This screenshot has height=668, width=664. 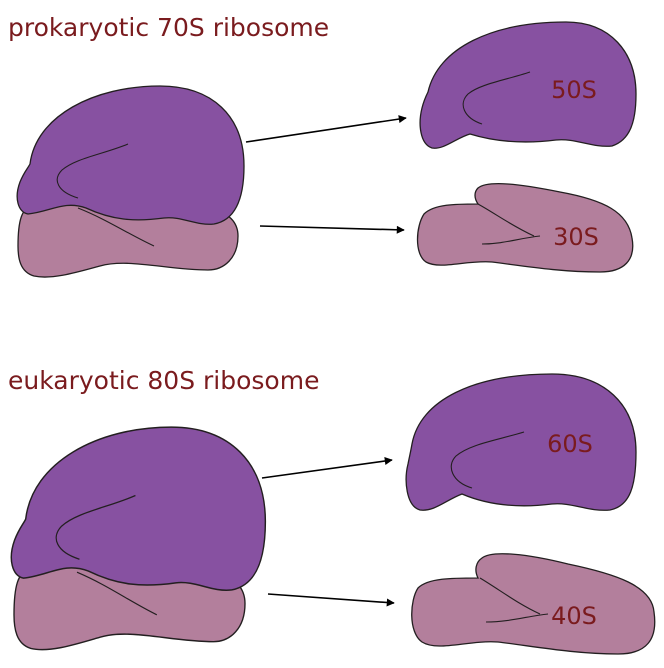 What do you see at coordinates (574, 90) in the screenshot?
I see `label-50s: 50S` at bounding box center [574, 90].